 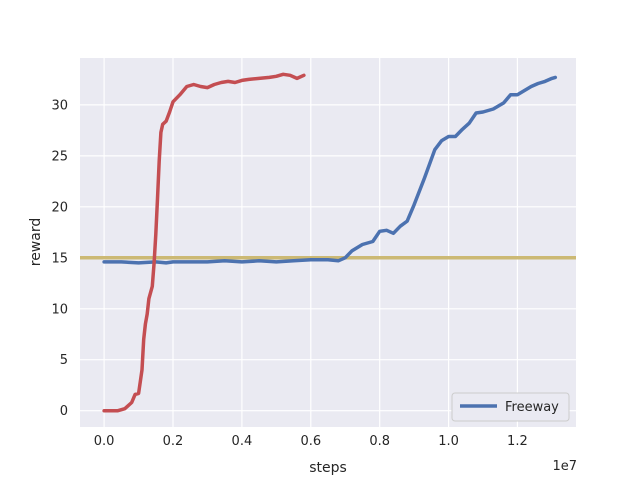 I want to click on x-offset-label: 1e7, so click(x=564, y=466).